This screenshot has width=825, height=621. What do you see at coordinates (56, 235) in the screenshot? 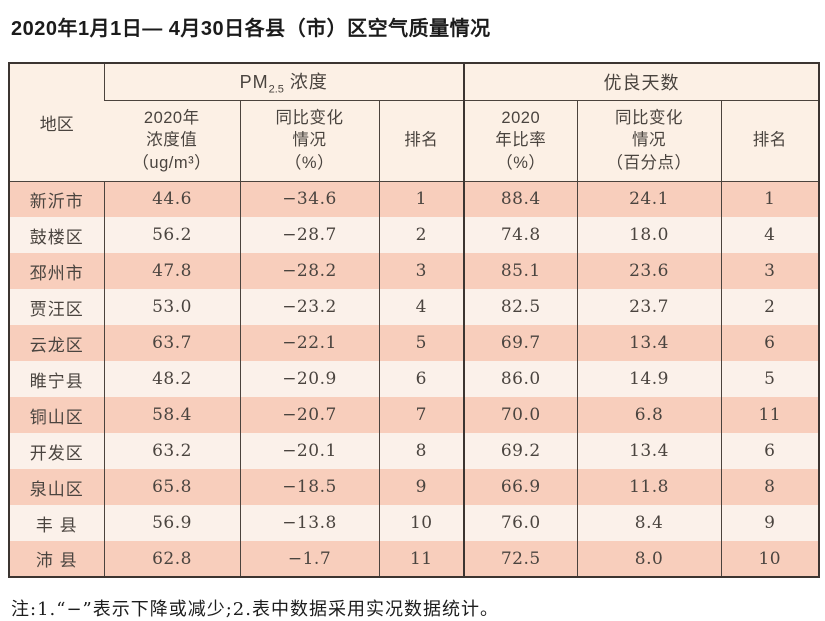
I see `region-cell: 鼓楼区` at bounding box center [56, 235].